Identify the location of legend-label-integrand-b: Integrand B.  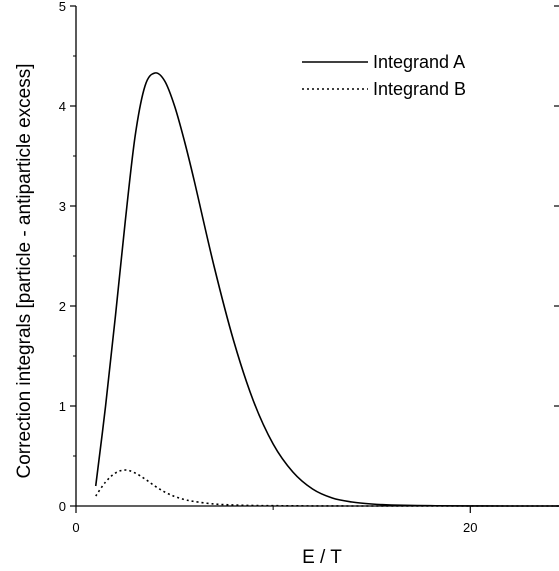
(419, 89).